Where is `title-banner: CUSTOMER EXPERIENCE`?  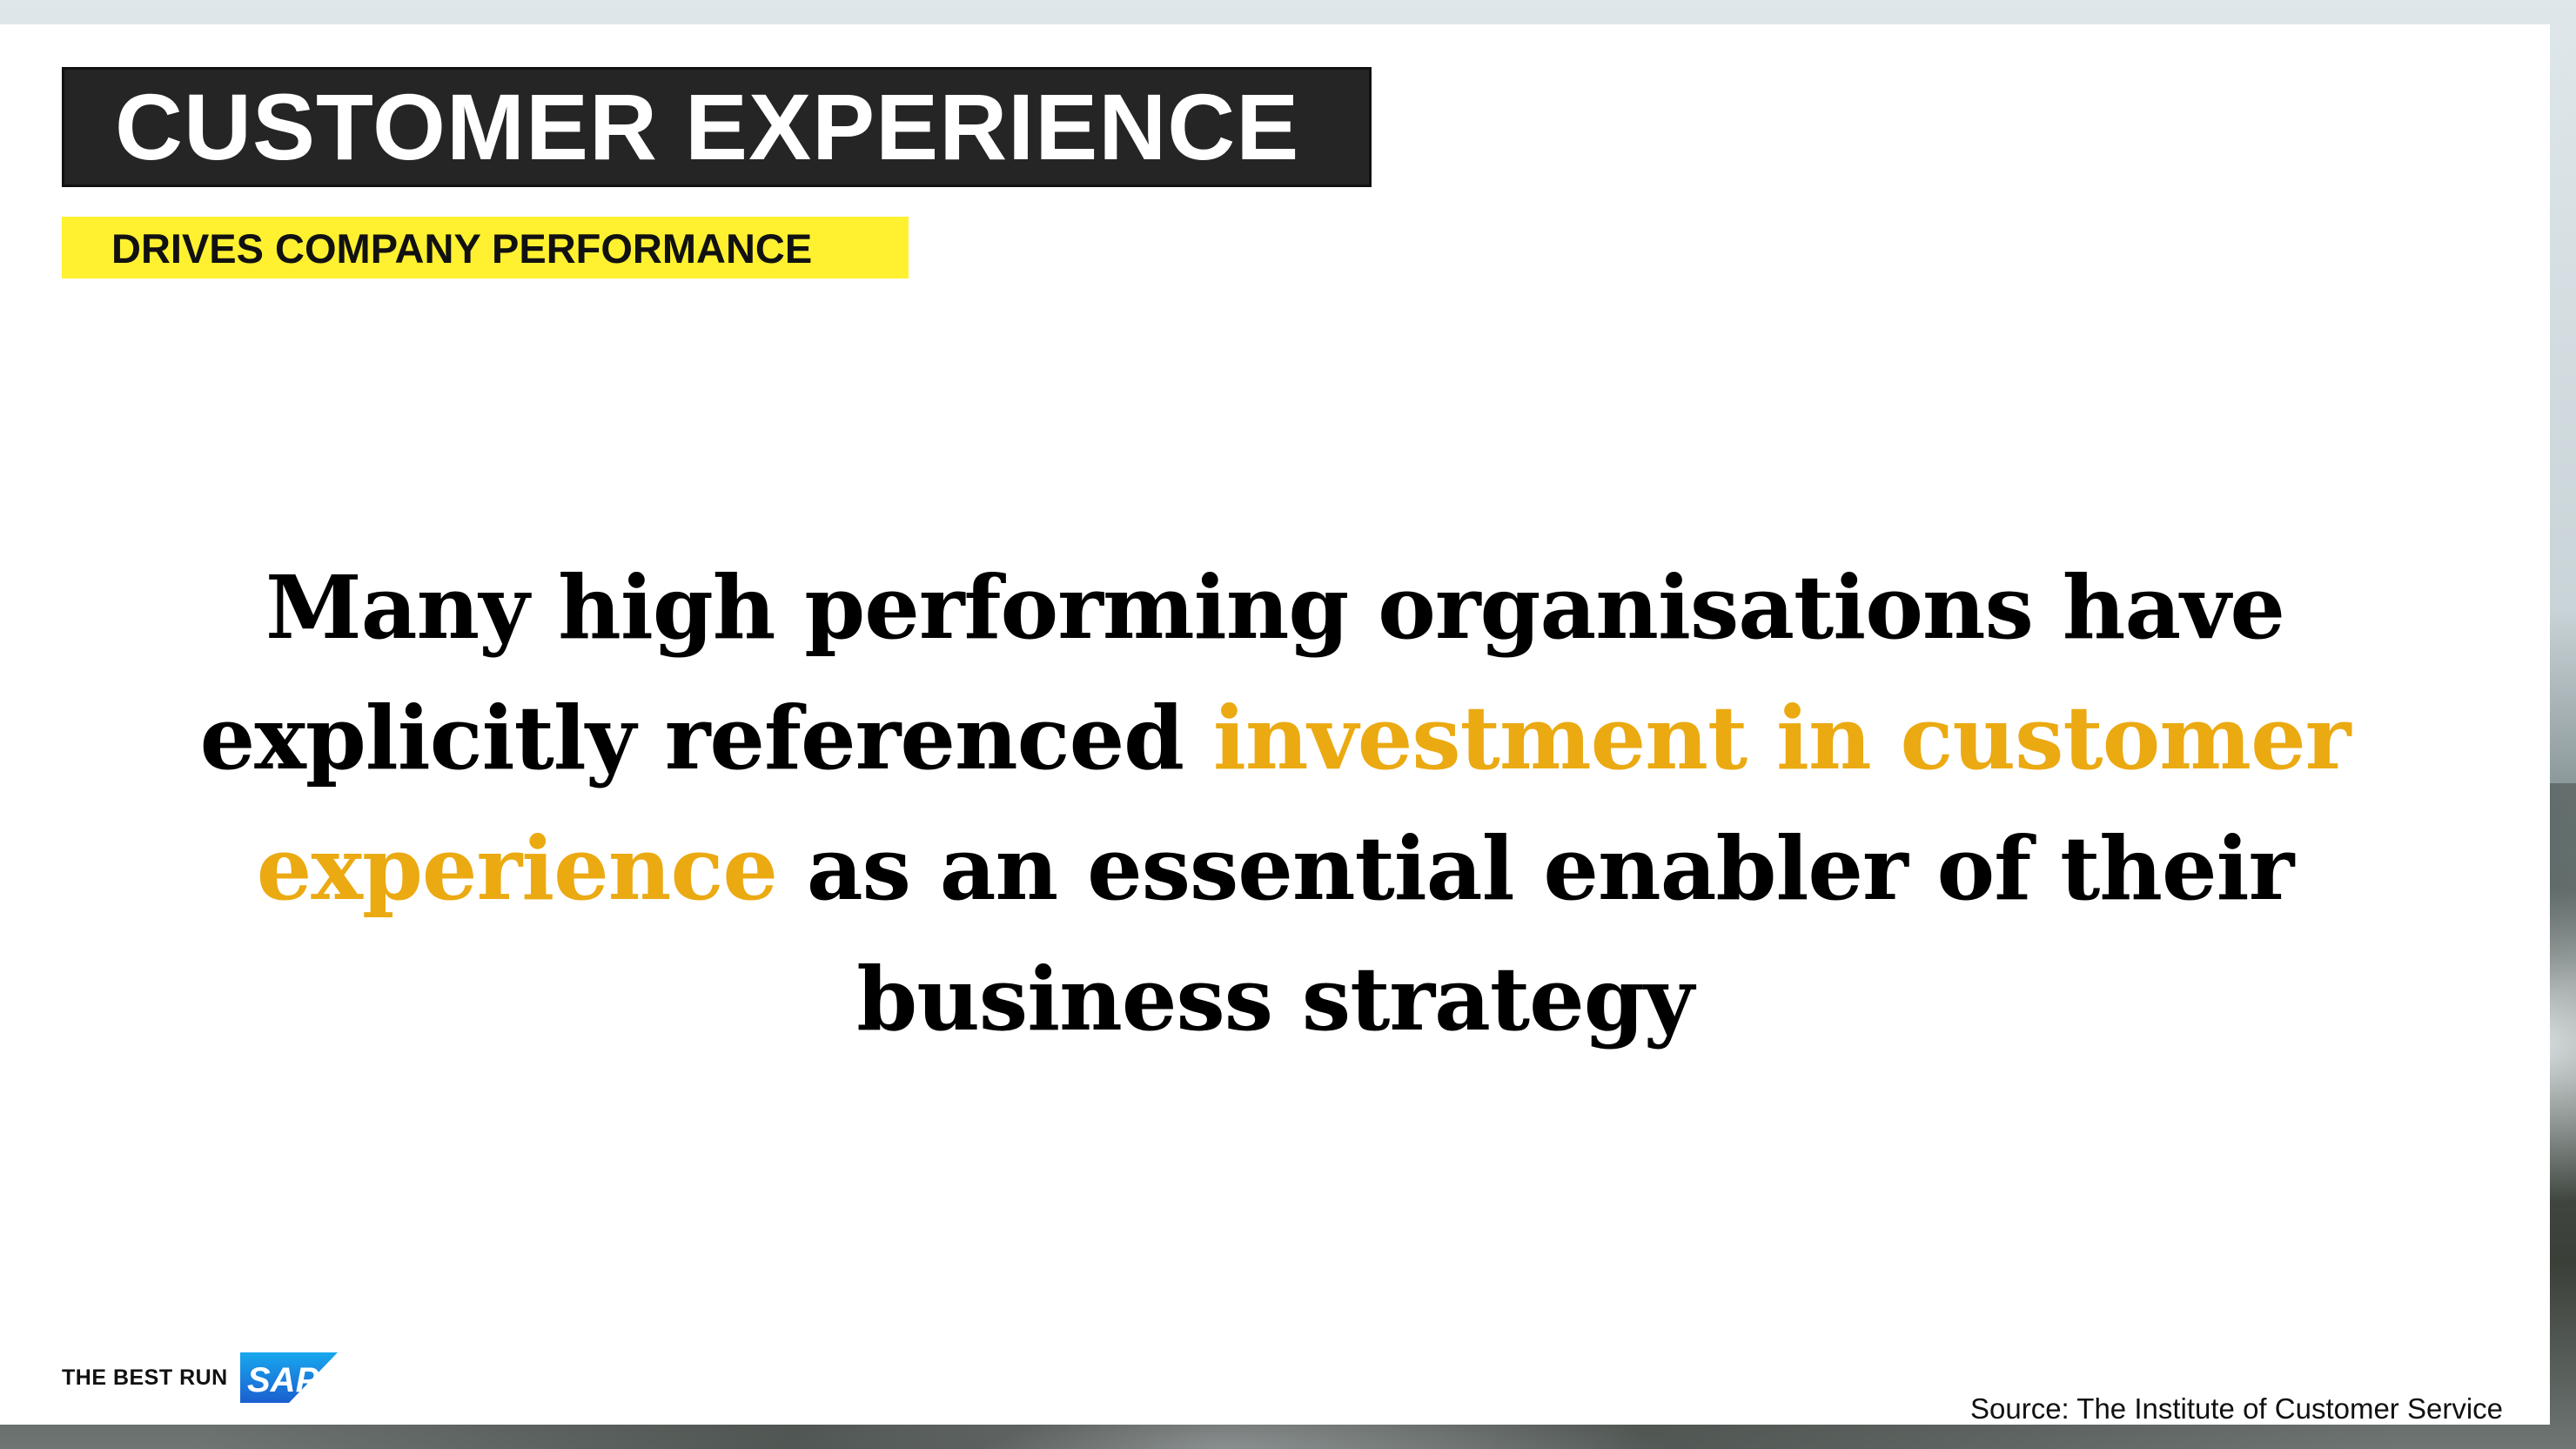
title-banner: CUSTOMER EXPERIENCE is located at coordinates (717, 127).